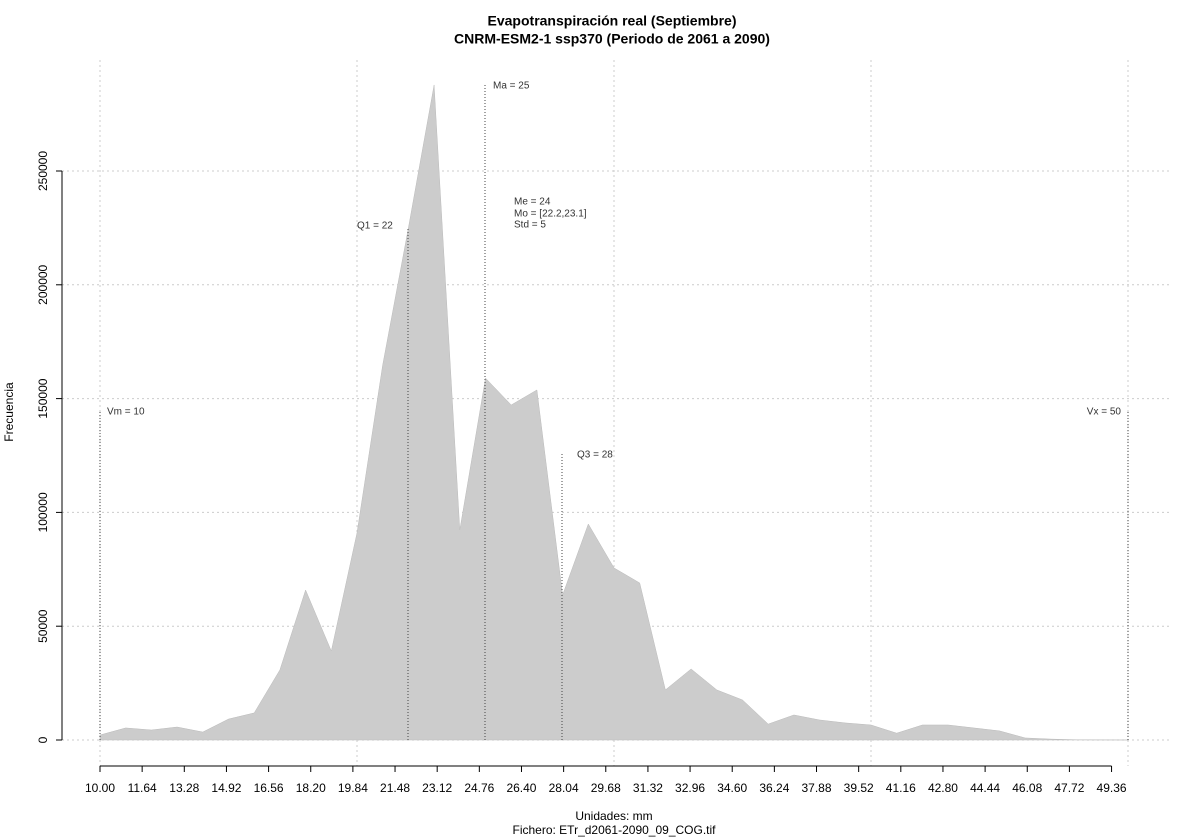 The width and height of the screenshot is (1200, 840). What do you see at coordinates (43, 626) in the screenshot?
I see `y-tick-label: 50000` at bounding box center [43, 626].